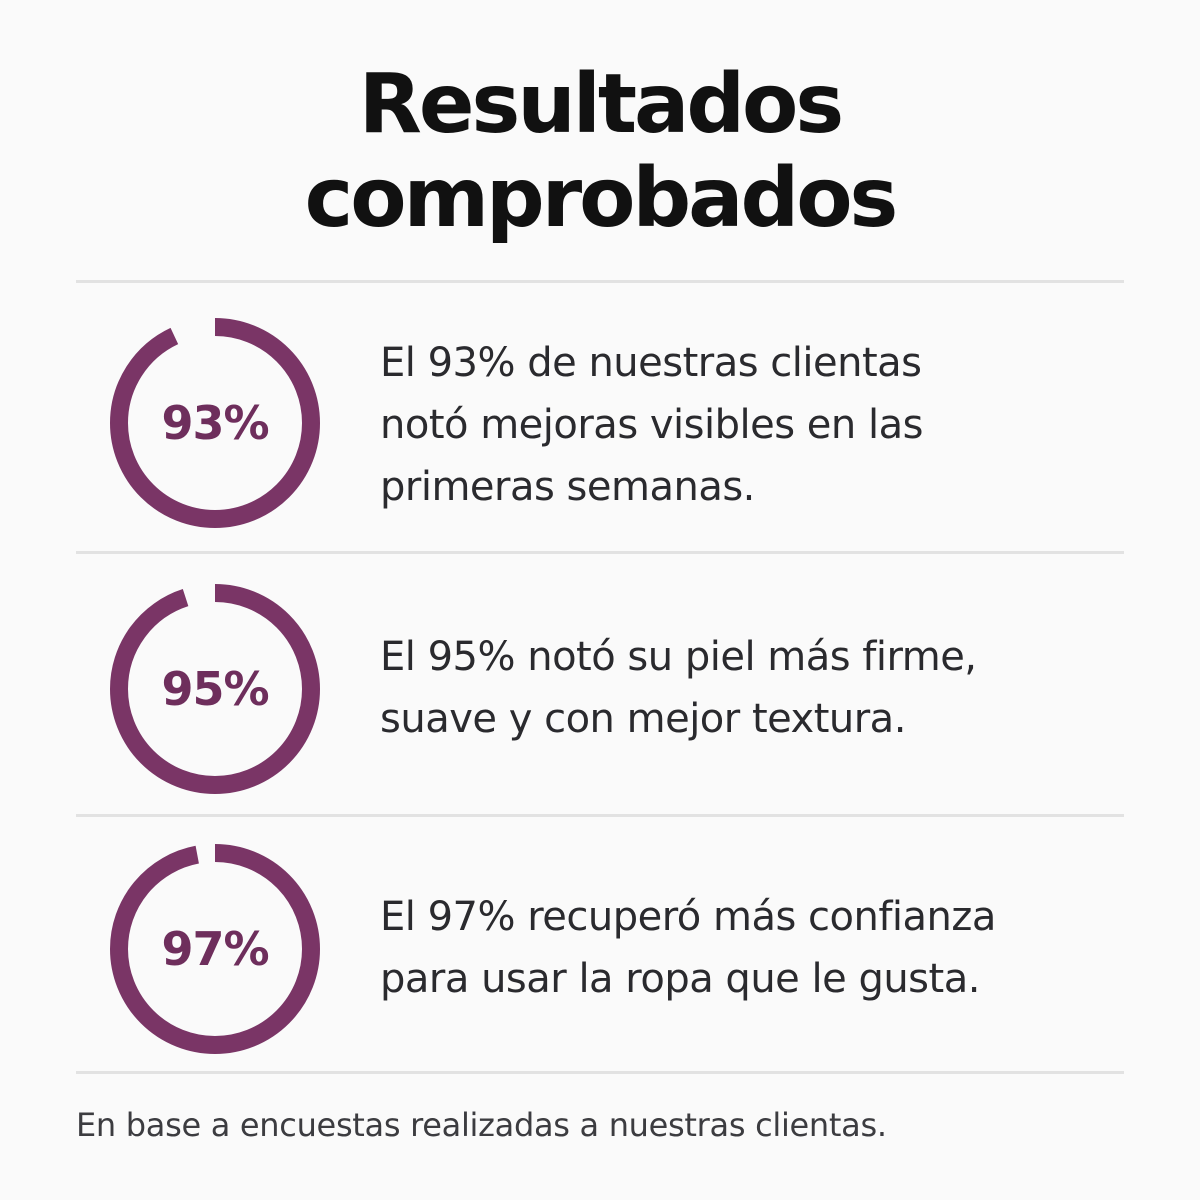 This screenshot has height=1200, width=1200. I want to click on stat-3-line-1: El 97% recuperó más confianza, so click(688, 917).